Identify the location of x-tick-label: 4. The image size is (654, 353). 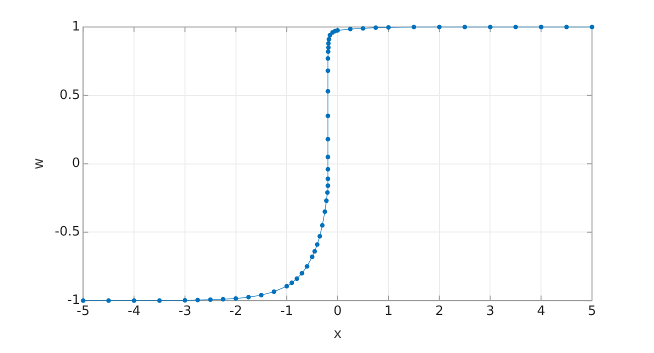
(541, 311).